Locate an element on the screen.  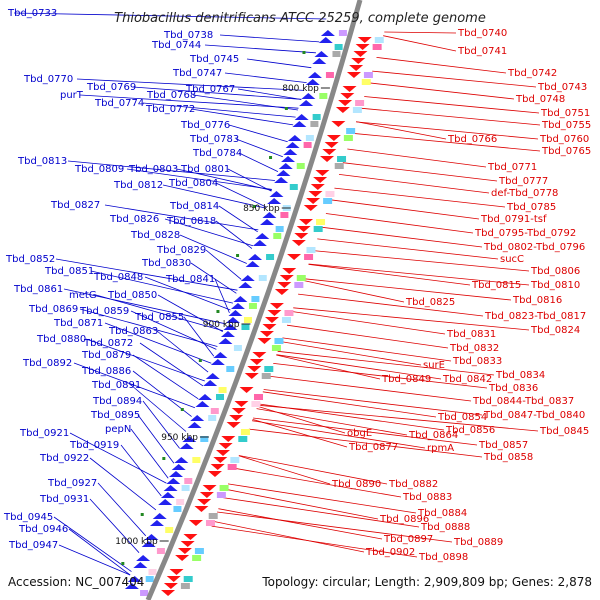
right-gene-label: Tbd_0897 is located at coordinates (408, 539).